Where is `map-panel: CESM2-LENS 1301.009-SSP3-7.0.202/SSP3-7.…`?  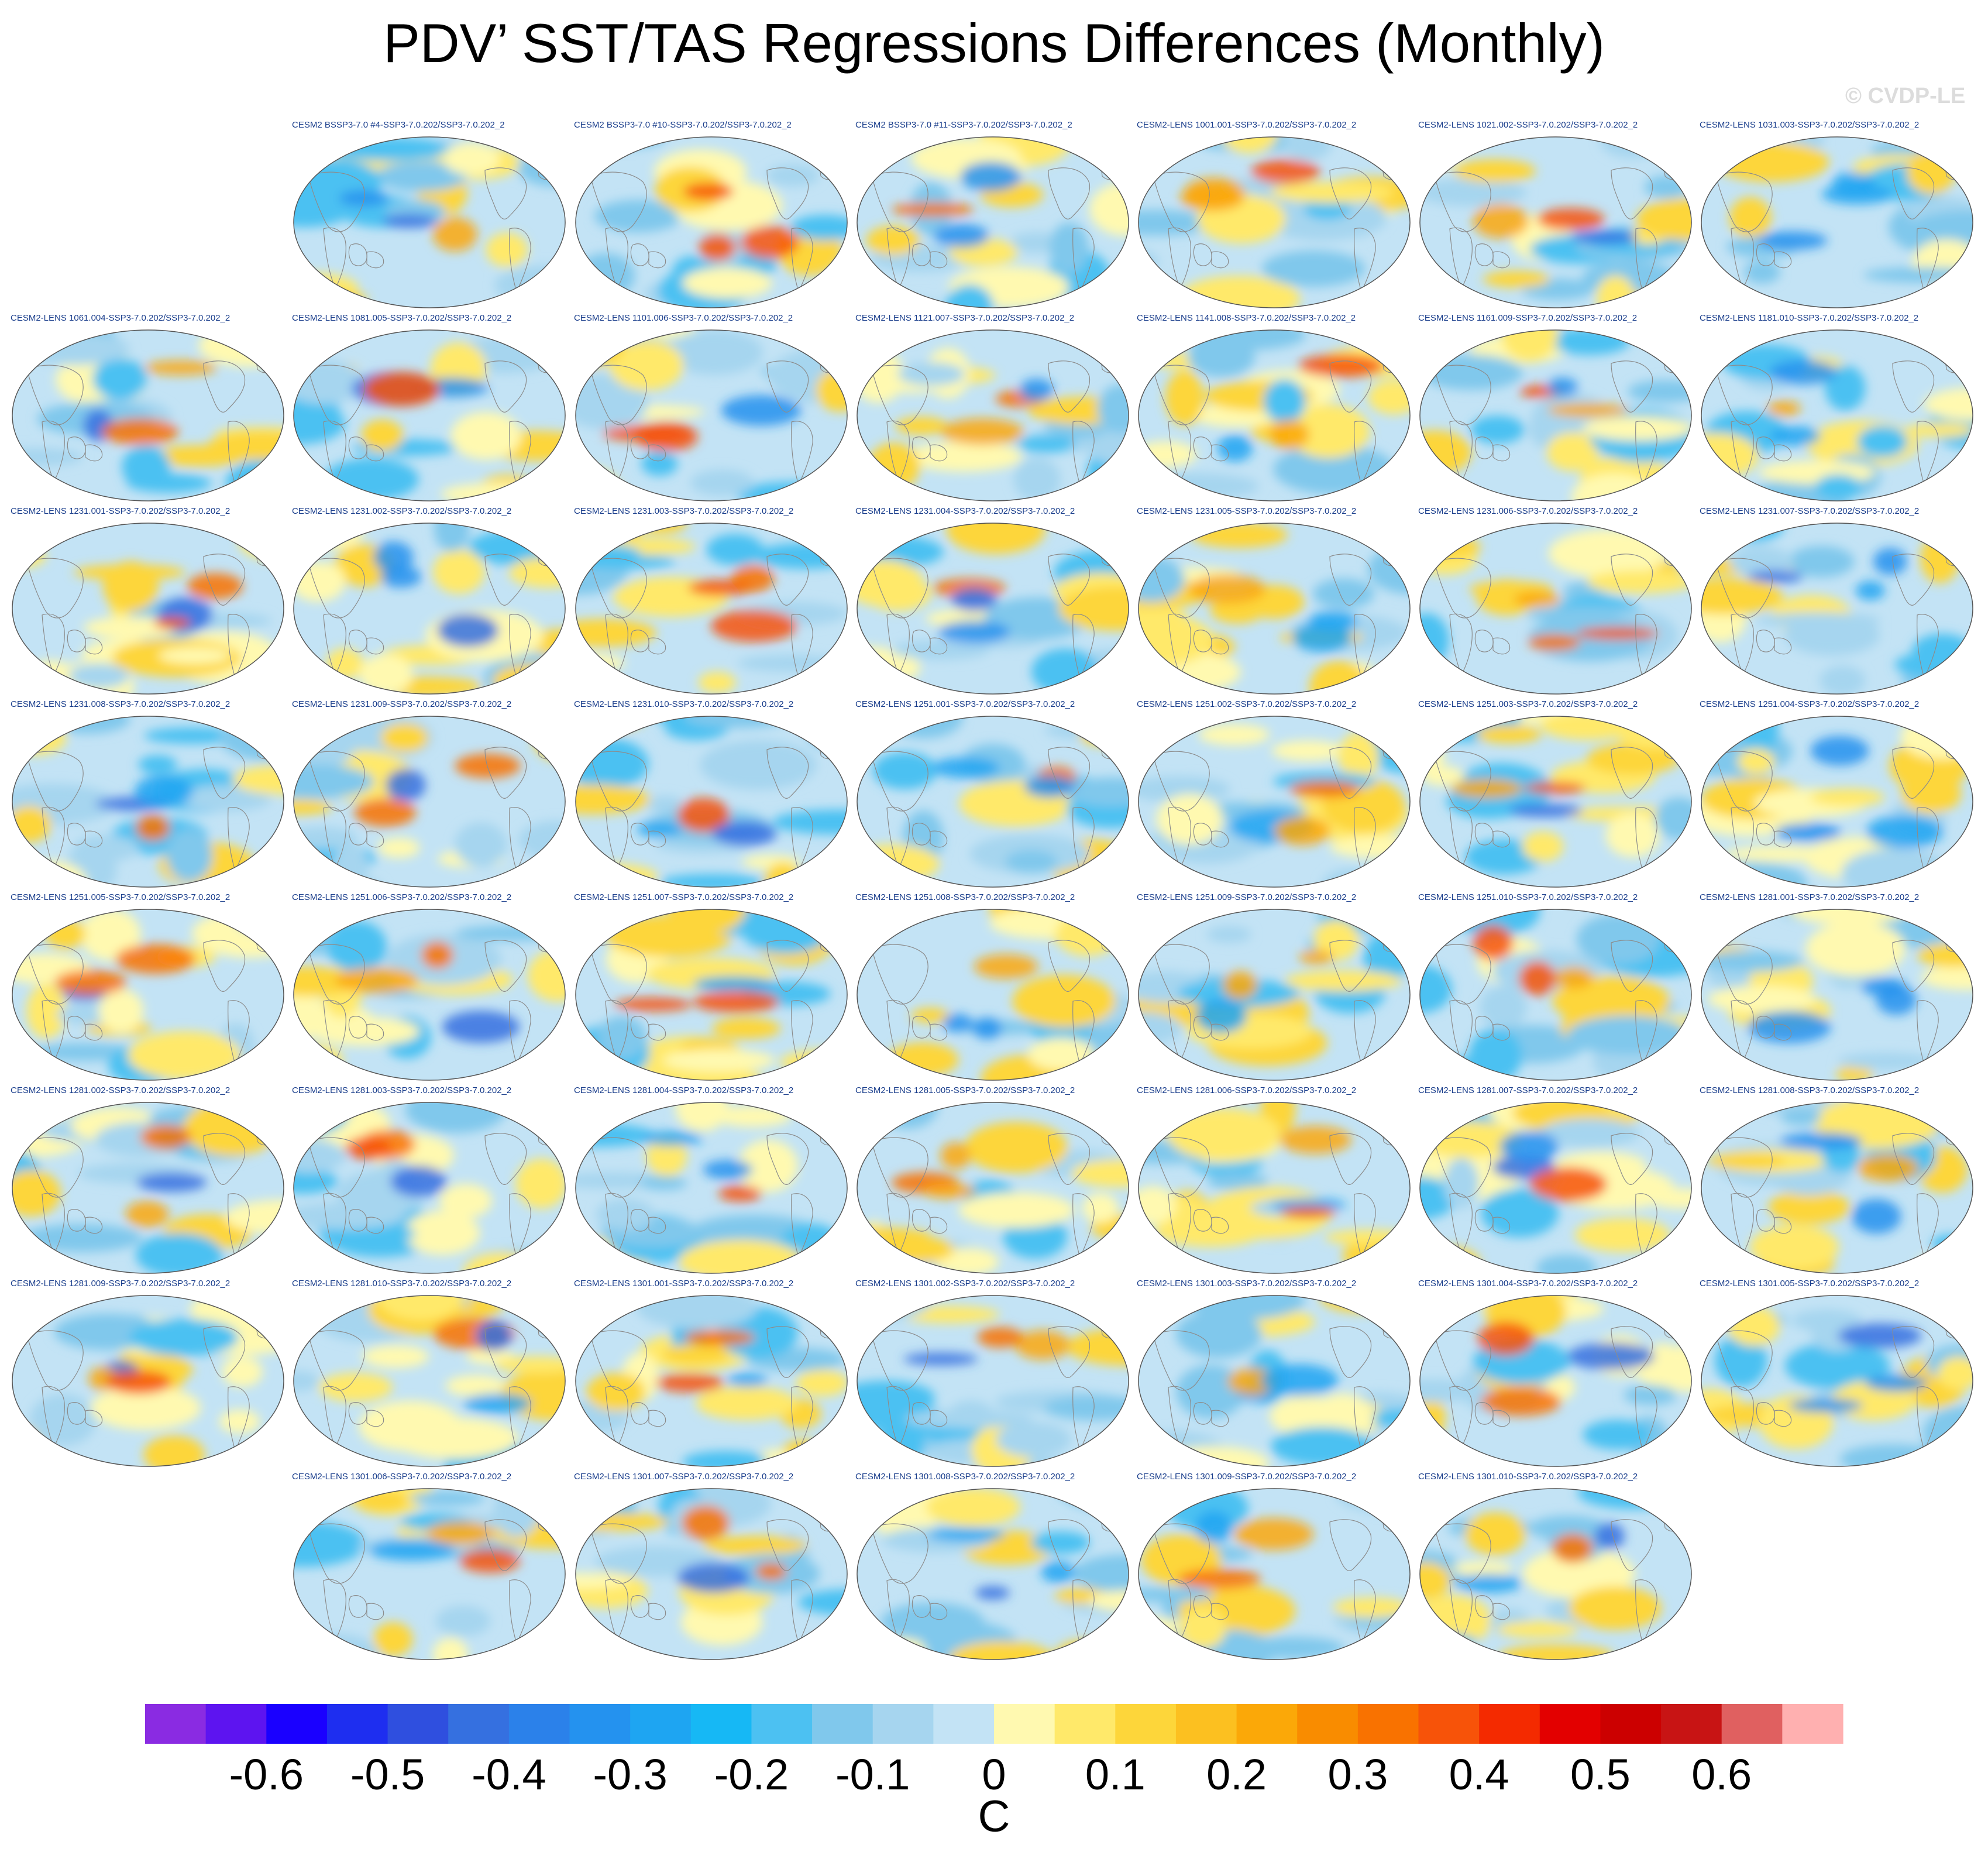 map-panel: CESM2-LENS 1301.009-SSP3-7.0.202/SSP3-7.… is located at coordinates (1277, 1569).